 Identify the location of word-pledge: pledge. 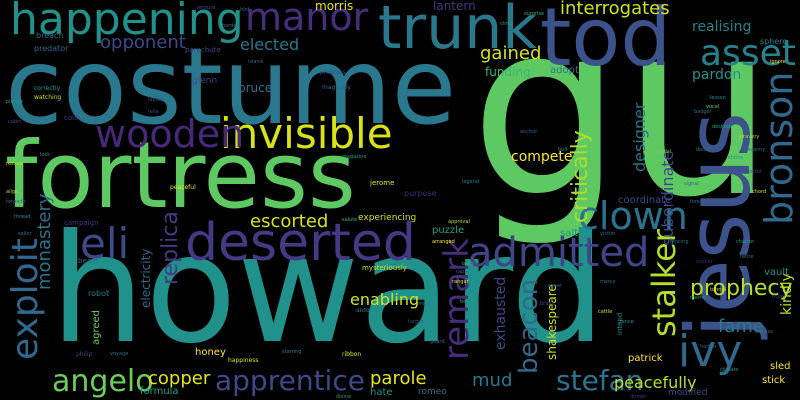
(15, 102).